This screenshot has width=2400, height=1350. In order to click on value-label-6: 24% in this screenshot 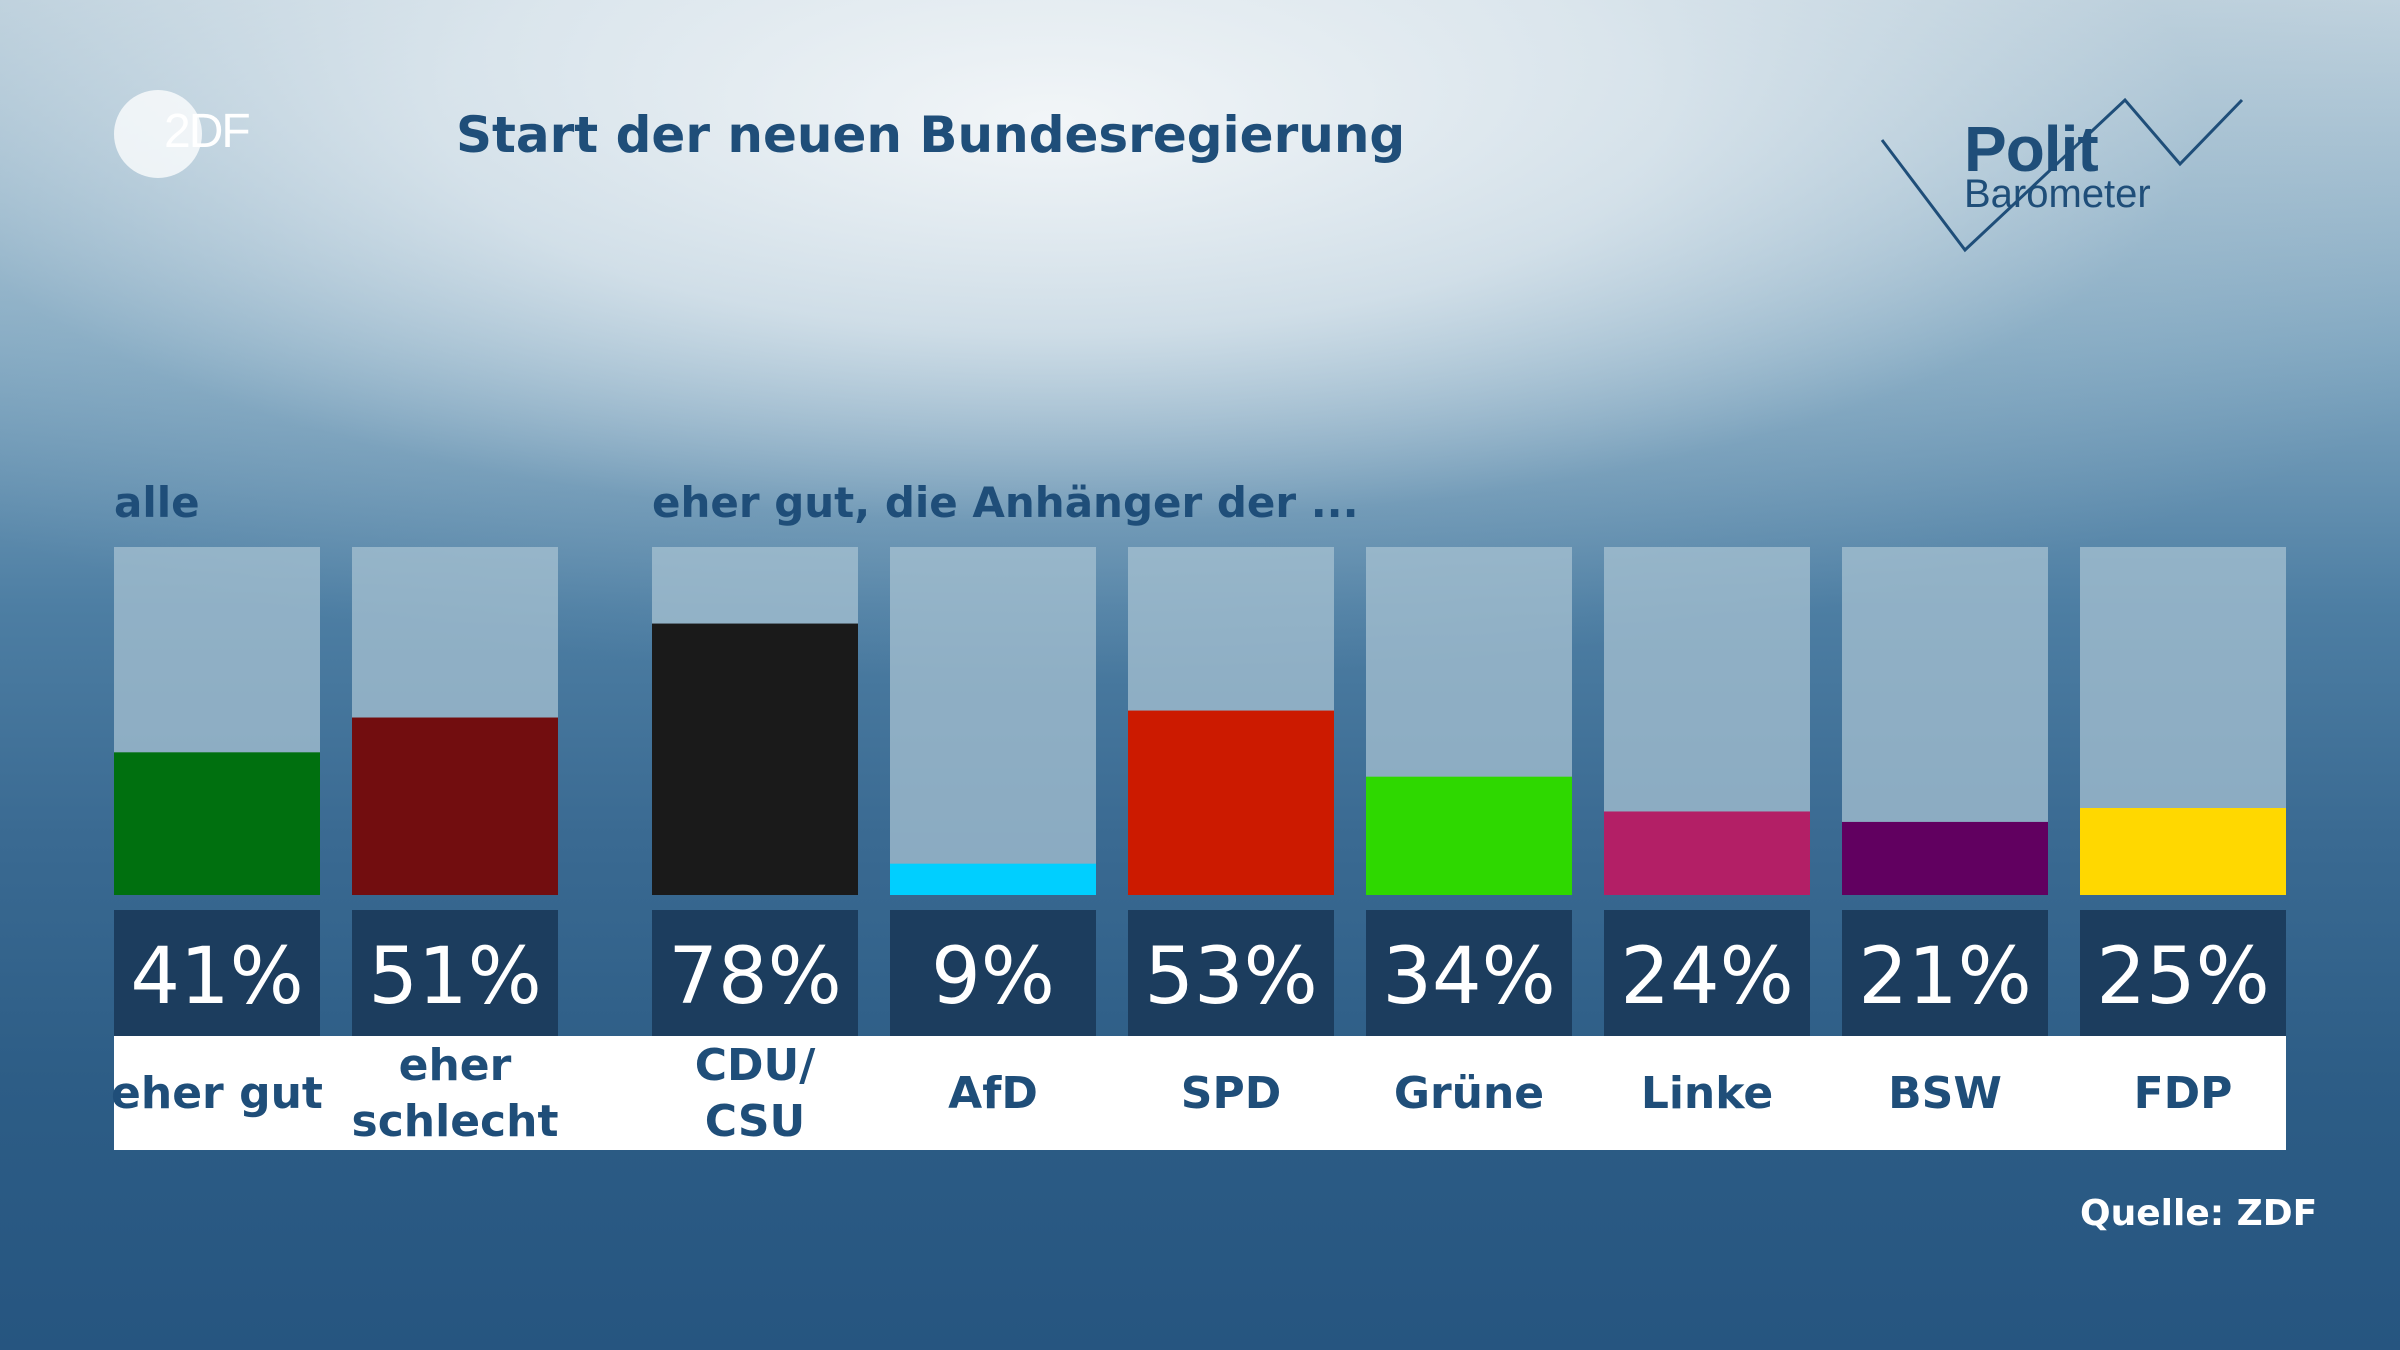, I will do `click(1706, 977)`.